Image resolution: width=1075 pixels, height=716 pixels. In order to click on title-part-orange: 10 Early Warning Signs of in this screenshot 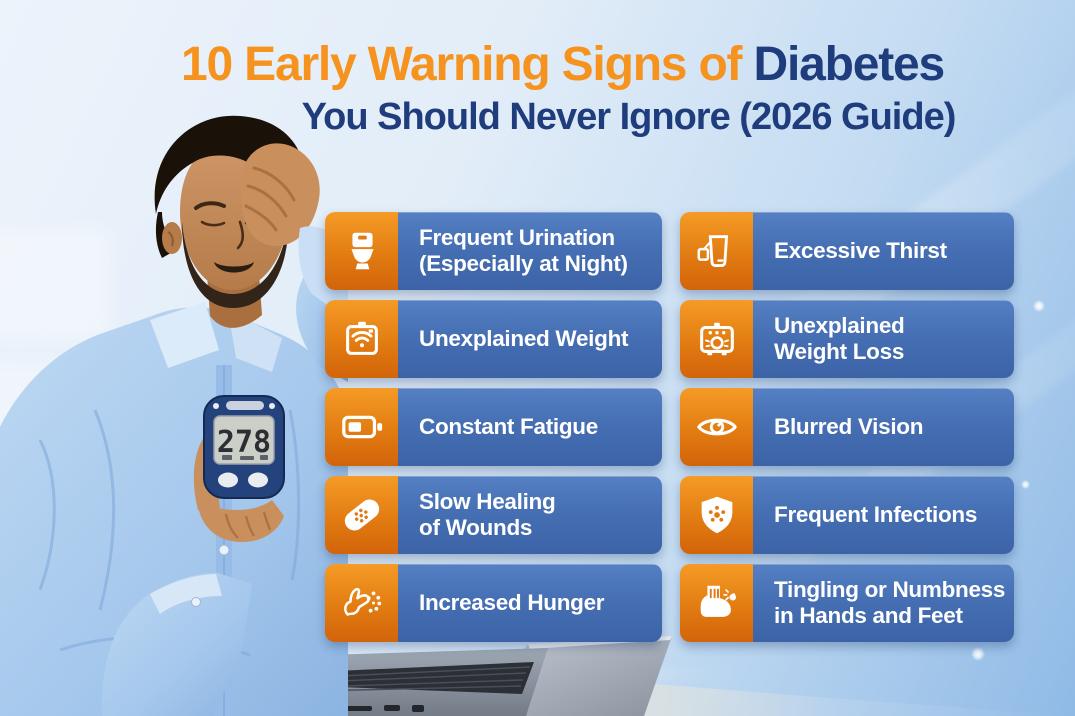, I will do `click(462, 64)`.